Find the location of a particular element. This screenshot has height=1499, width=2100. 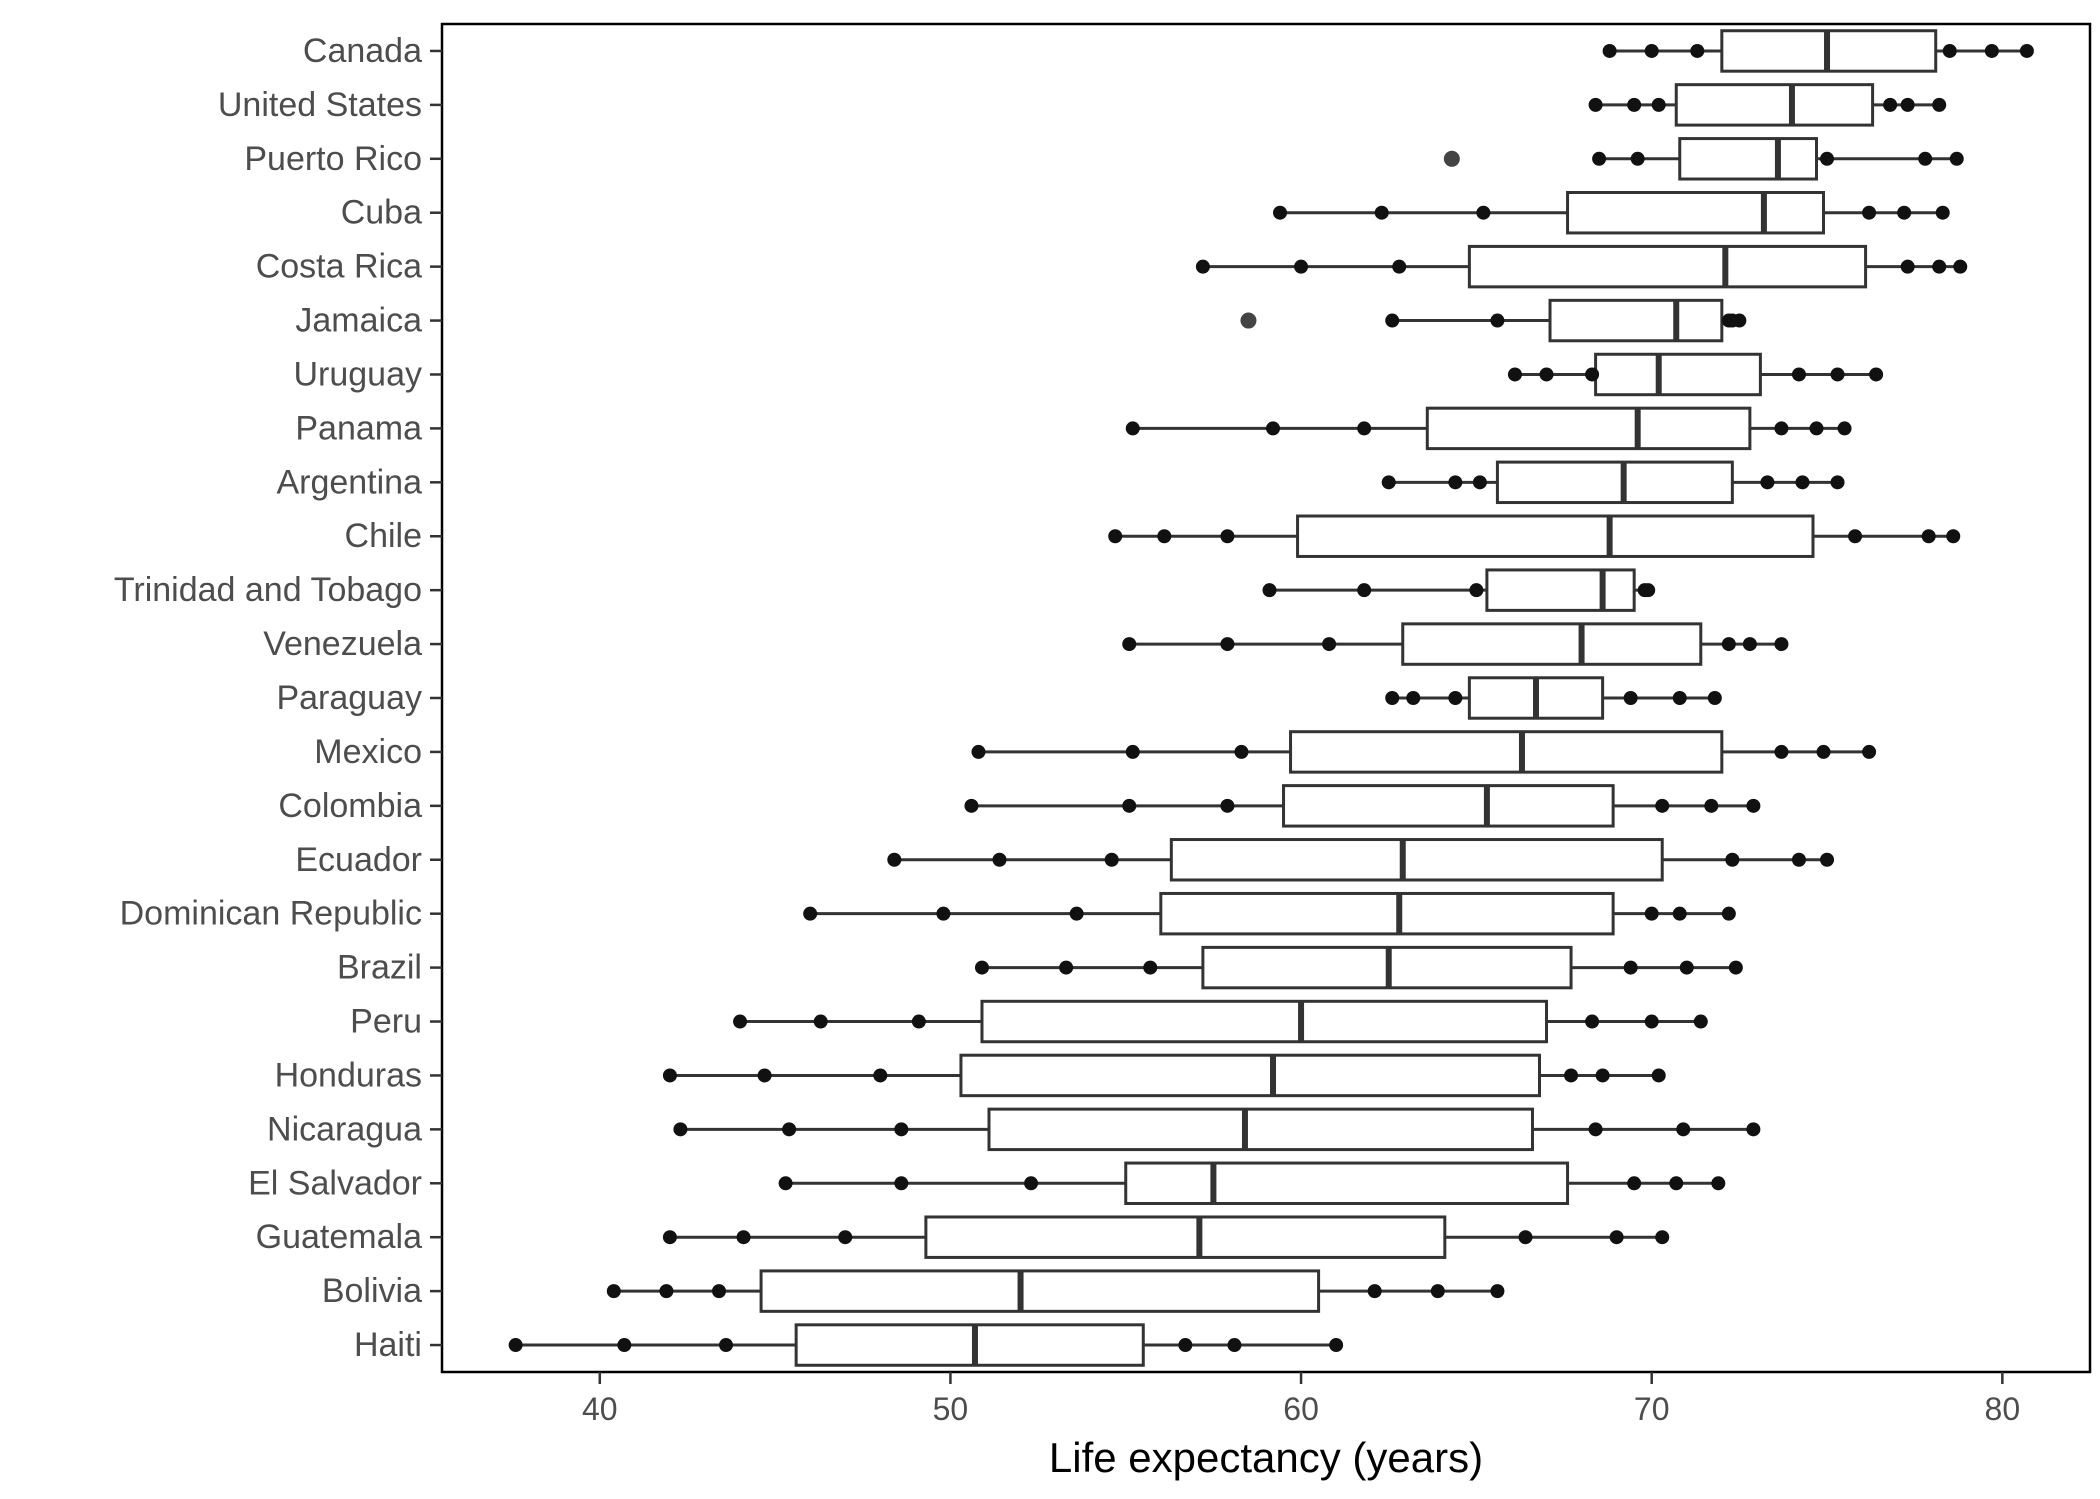

x-axis-title: Life expectancy (years) is located at coordinates (1266, 1457).